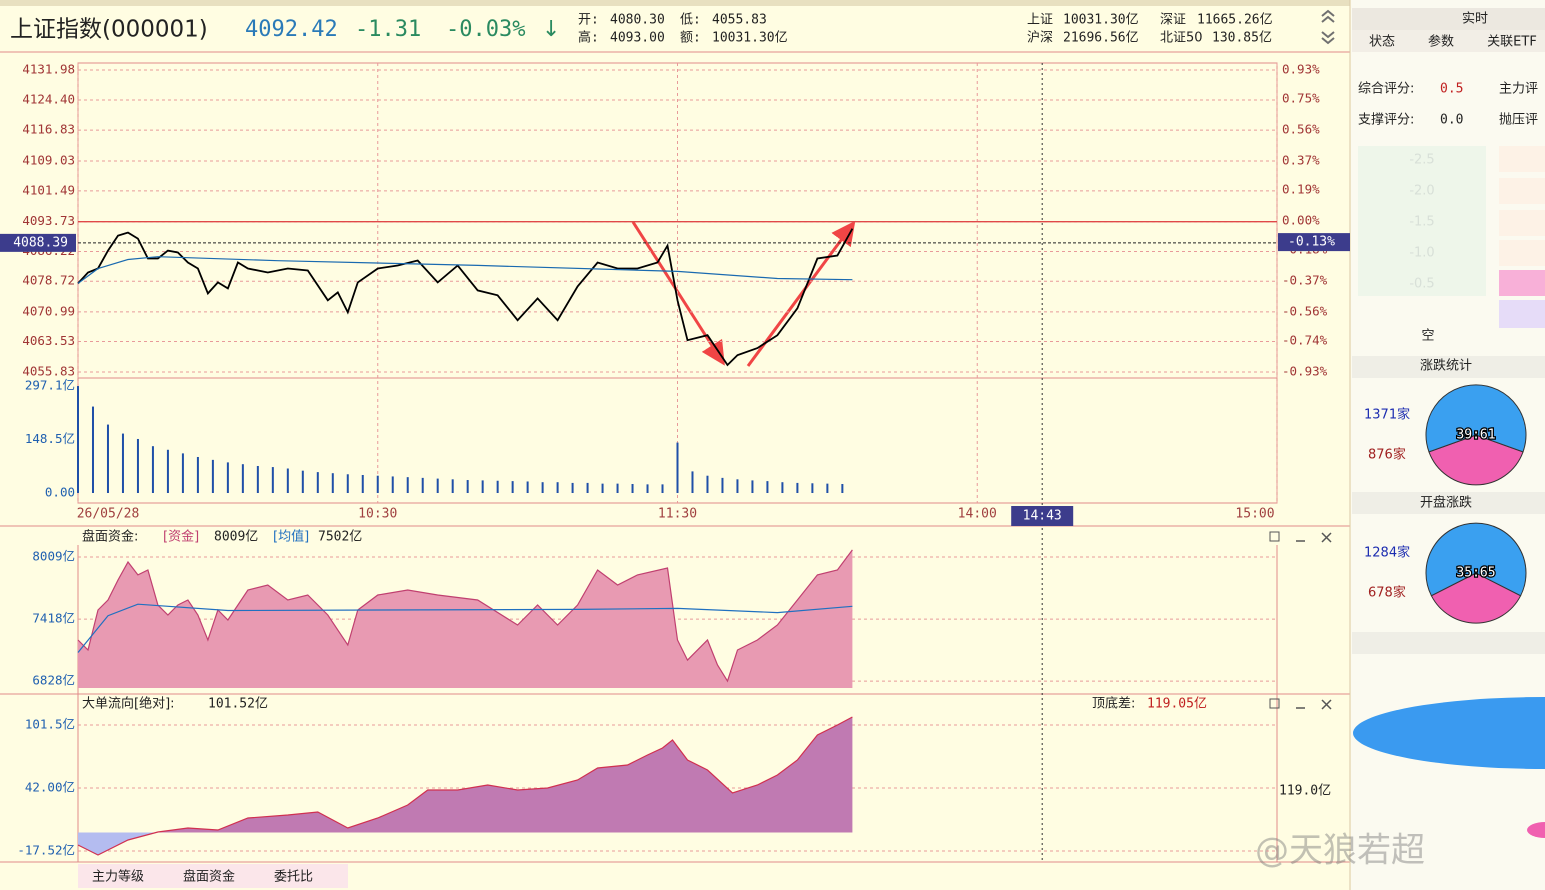 The width and height of the screenshot is (1545, 890). What do you see at coordinates (1512, 42) in the screenshot?
I see `side-tab-label: 关联ETF` at bounding box center [1512, 42].